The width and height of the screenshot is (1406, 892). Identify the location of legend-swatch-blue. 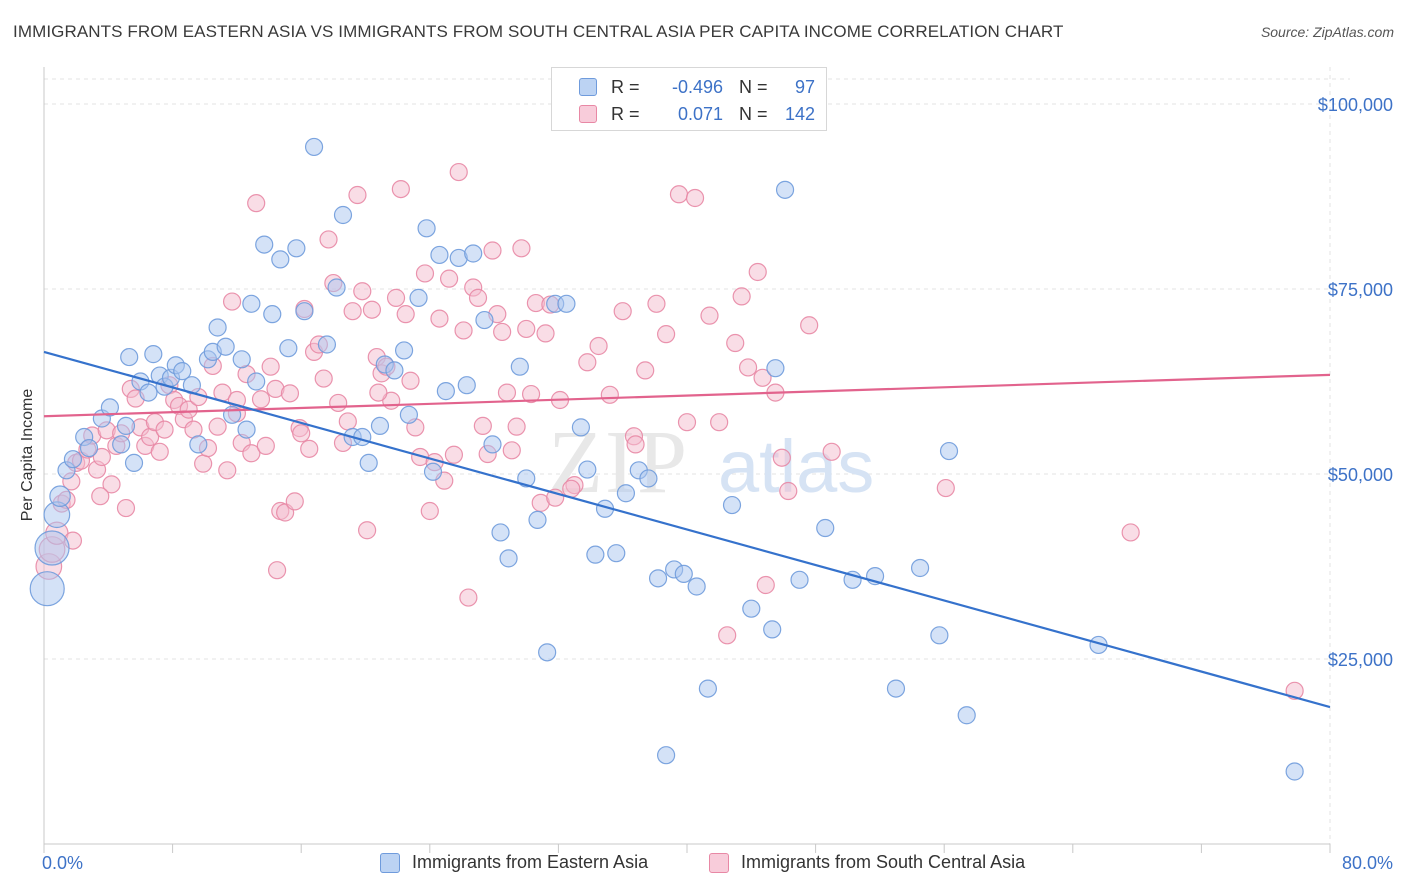
(588, 87).